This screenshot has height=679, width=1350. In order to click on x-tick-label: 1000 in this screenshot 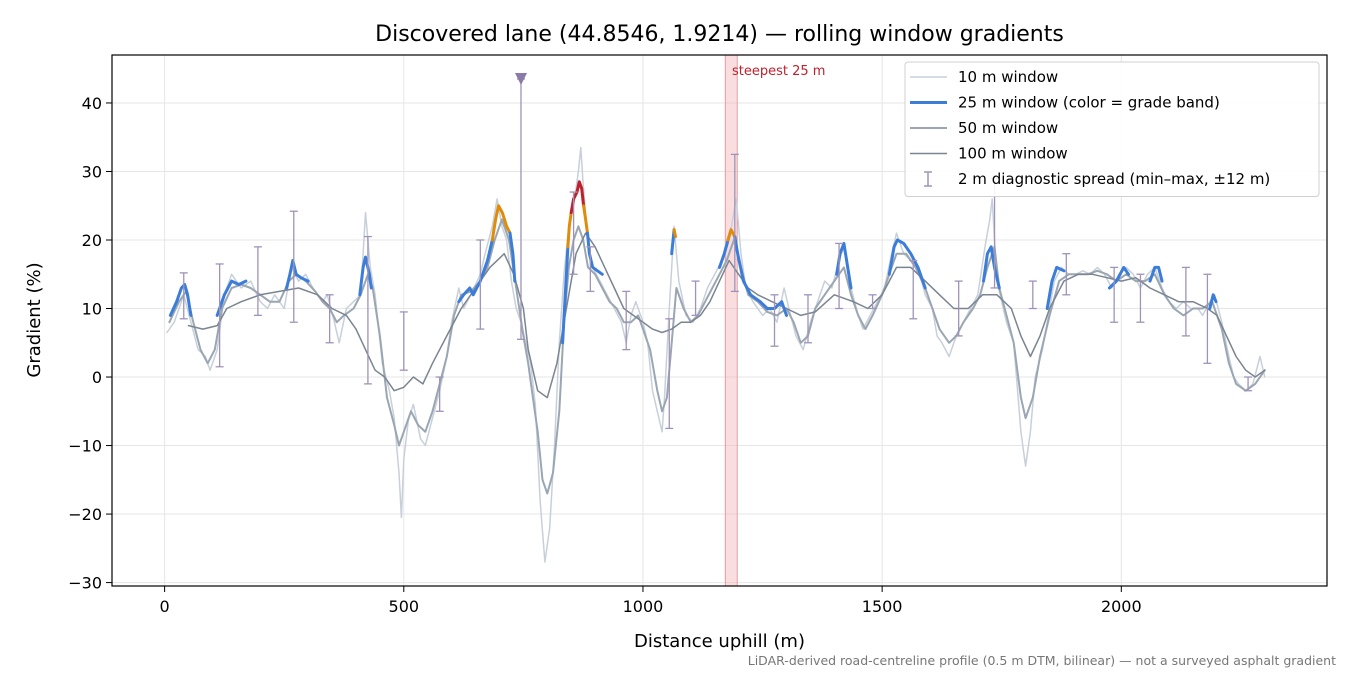, I will do `click(643, 606)`.